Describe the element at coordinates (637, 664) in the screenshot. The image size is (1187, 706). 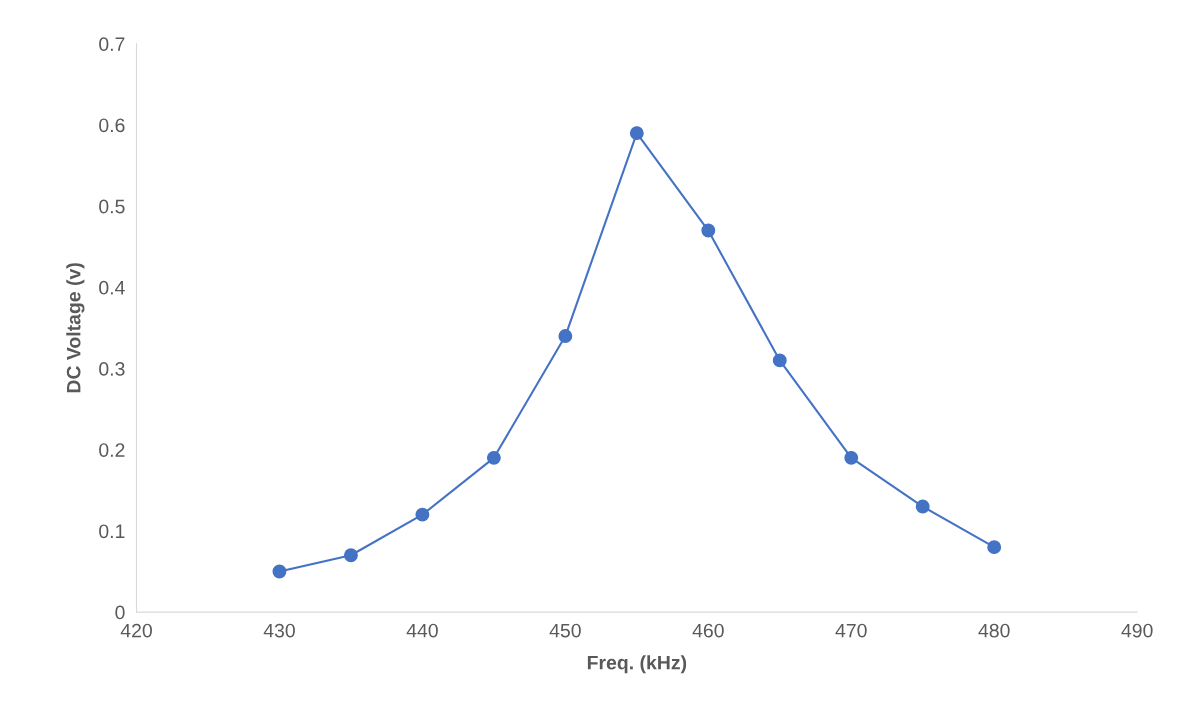
I see `x-axis-title: Freq. (kHz)` at that location.